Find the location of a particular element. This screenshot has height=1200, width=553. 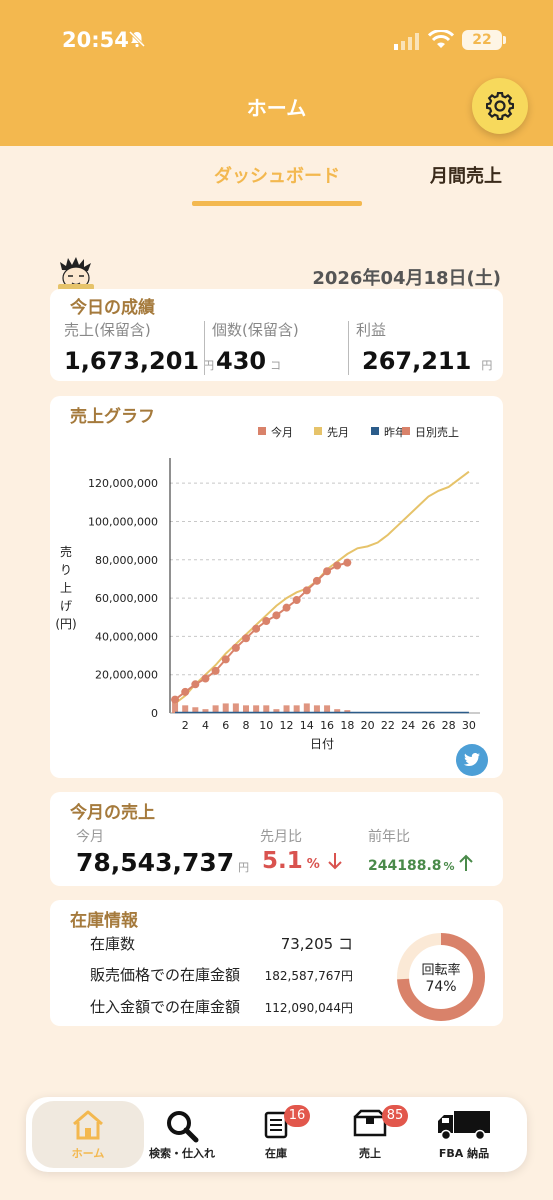

metric-label: 利益 is located at coordinates (371, 330).